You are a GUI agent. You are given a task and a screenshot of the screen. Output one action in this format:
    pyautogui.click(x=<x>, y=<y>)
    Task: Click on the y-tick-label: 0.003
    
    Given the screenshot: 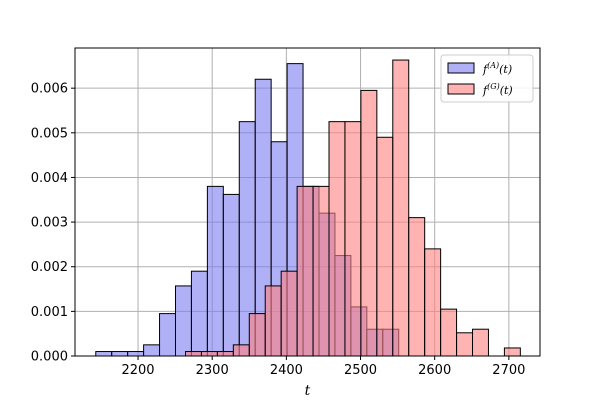 What is the action you would take?
    pyautogui.click(x=49, y=223)
    